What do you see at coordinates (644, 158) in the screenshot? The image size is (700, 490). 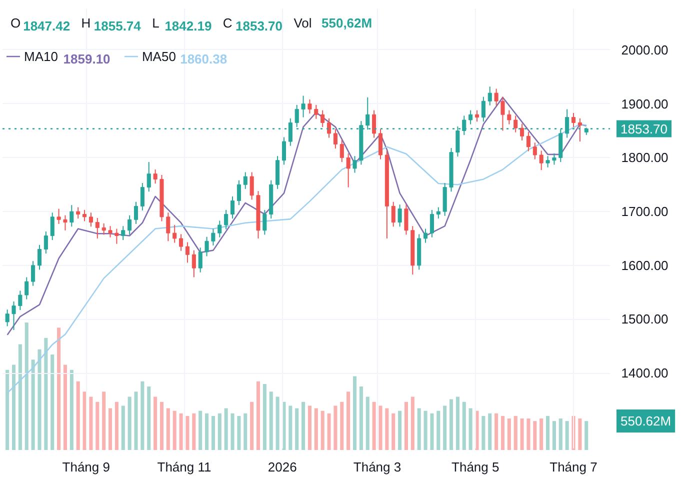 I see `y-tick-label: 1800.00` at bounding box center [644, 158].